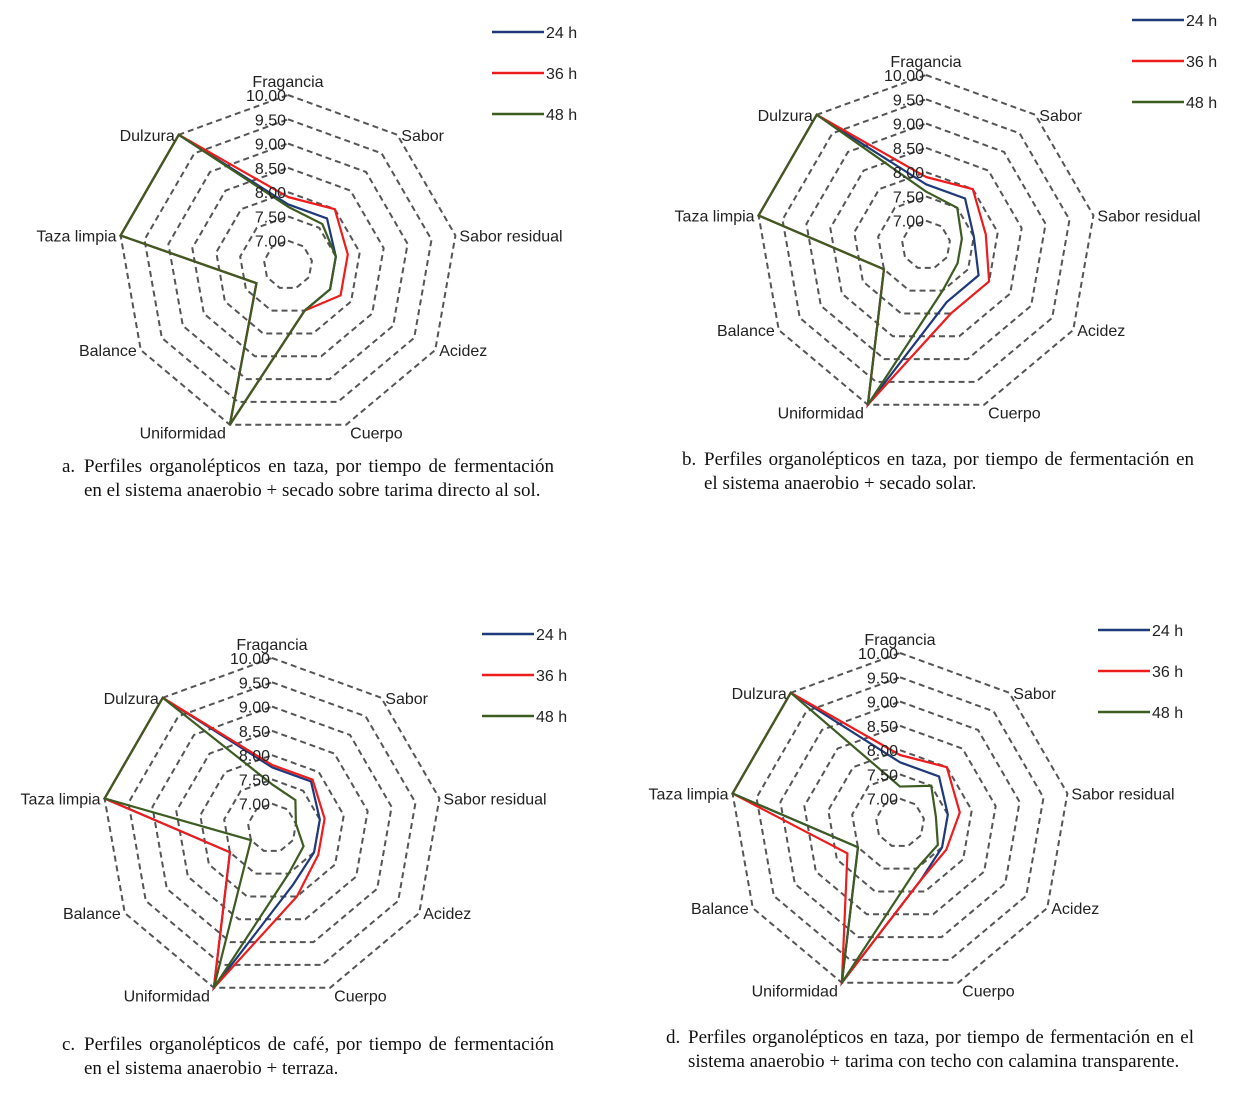 The image size is (1252, 1097). I want to click on caption-tag: b., so click(689, 459).